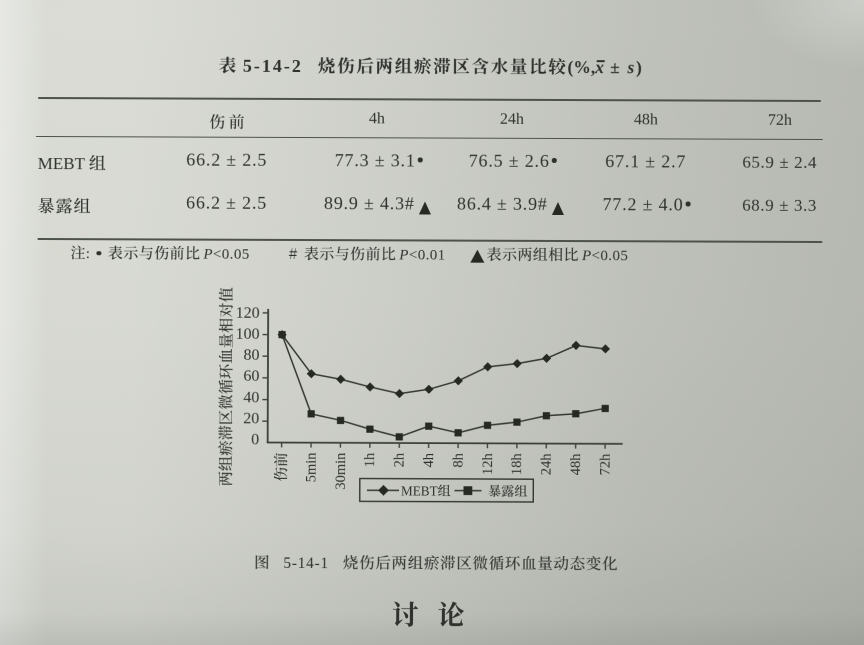 The width and height of the screenshot is (864, 645). I want to click on svg-text: 5min, so click(311, 467).